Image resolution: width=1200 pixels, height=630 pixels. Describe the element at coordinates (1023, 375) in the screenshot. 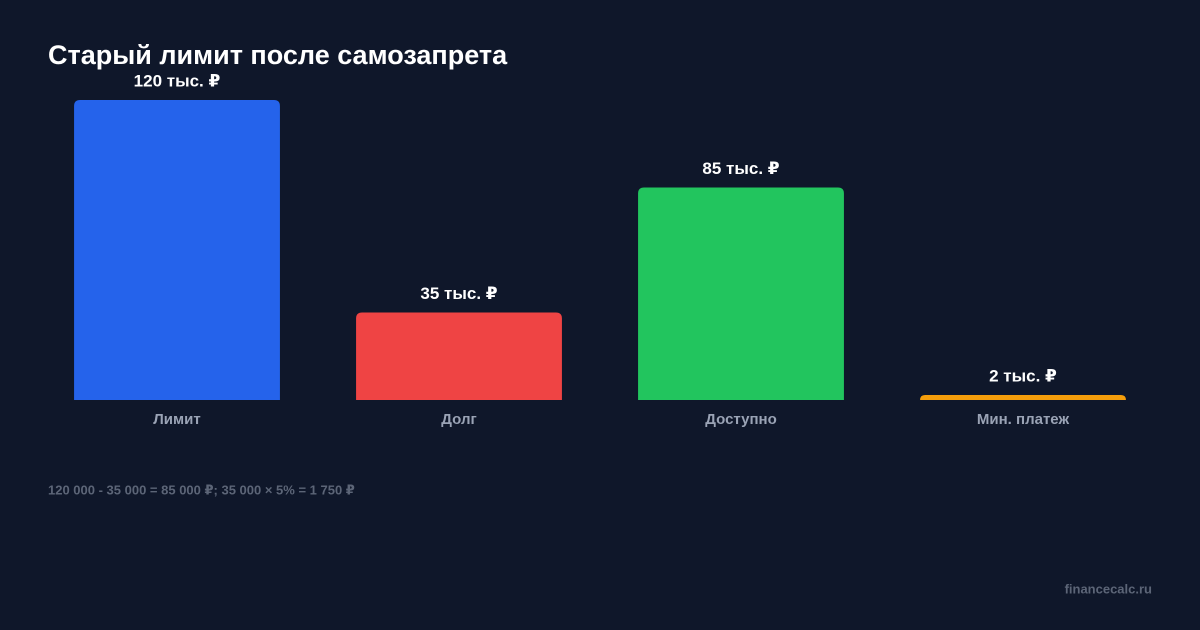

I see `value-label: 2 тыс. ₽` at that location.